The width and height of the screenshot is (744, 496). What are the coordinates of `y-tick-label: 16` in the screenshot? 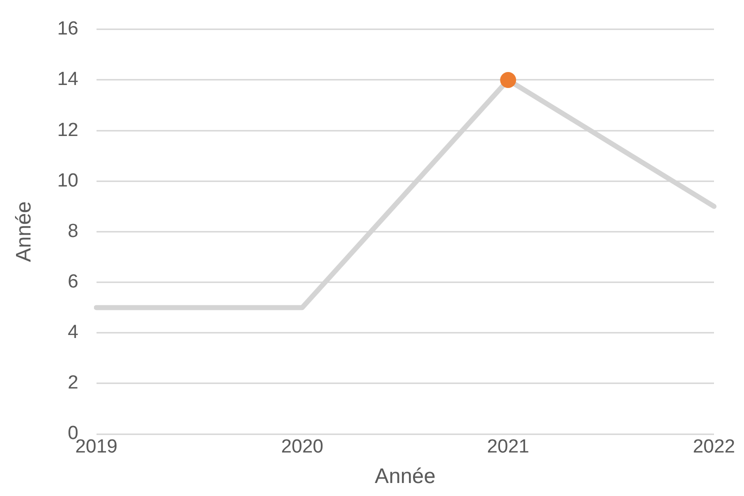 It's located at (67, 29).